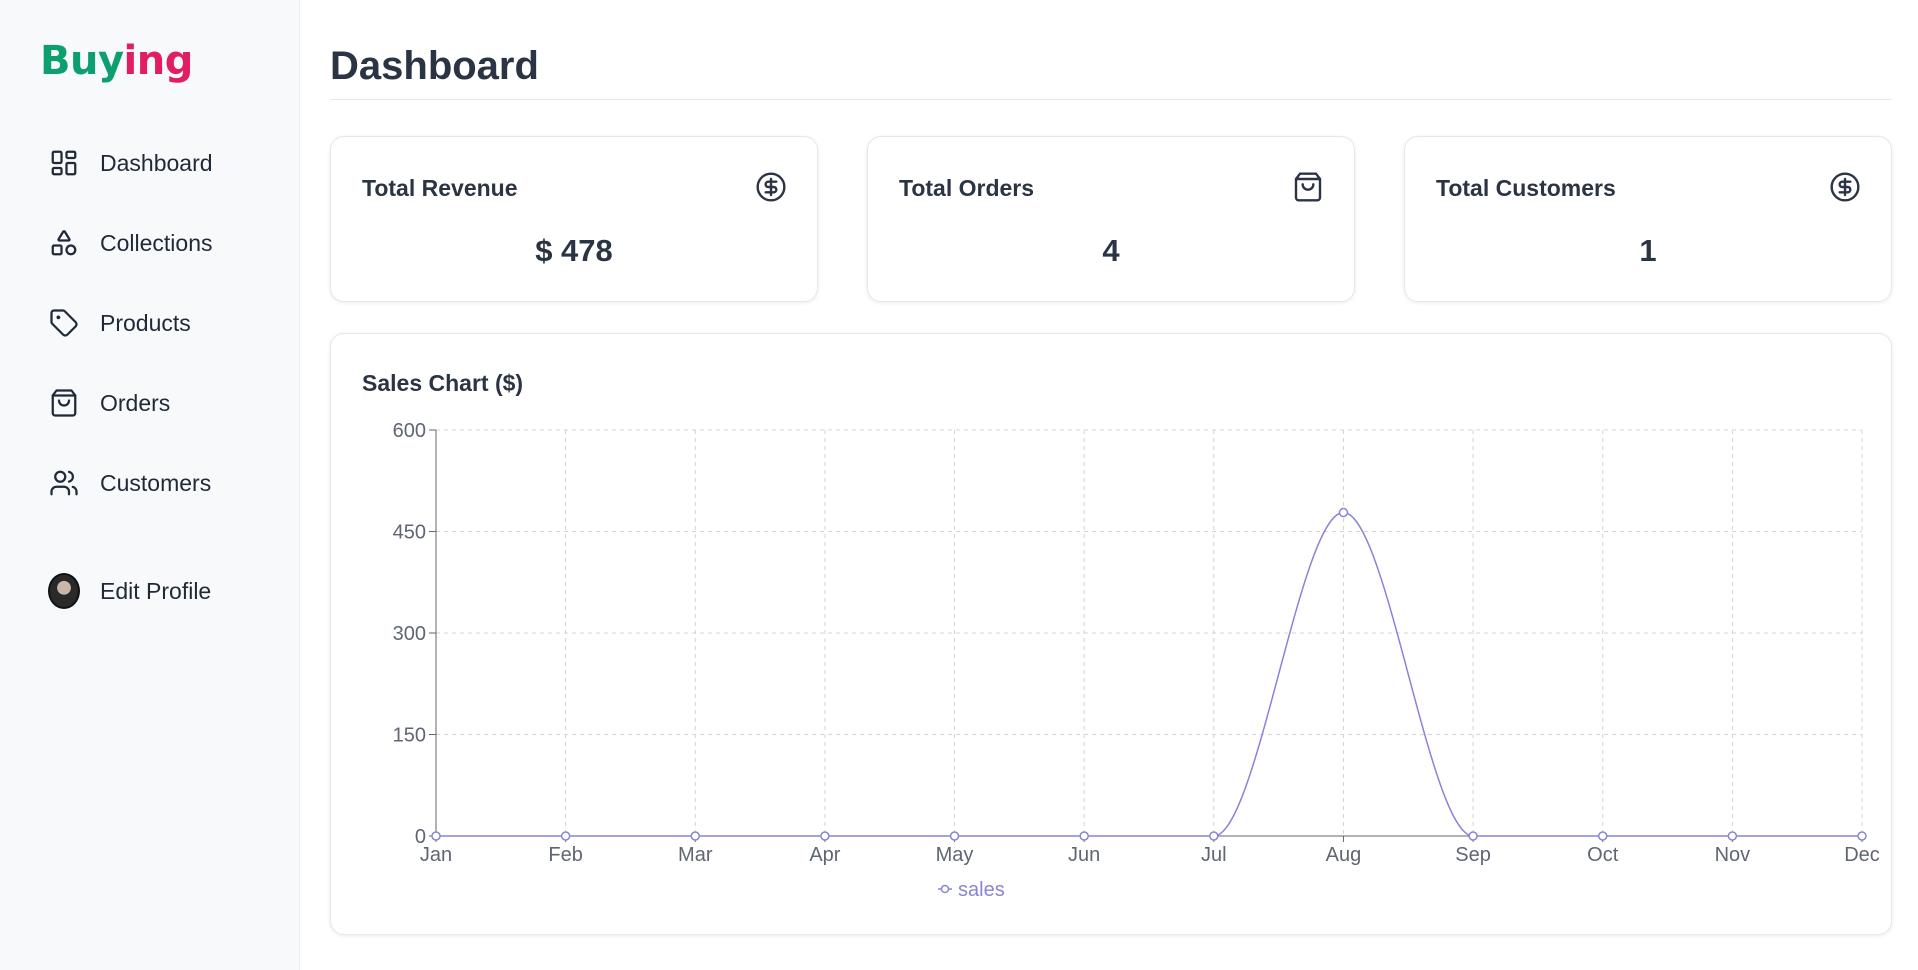  Describe the element at coordinates (158, 61) in the screenshot. I see `logo-part-ing: ing` at that location.